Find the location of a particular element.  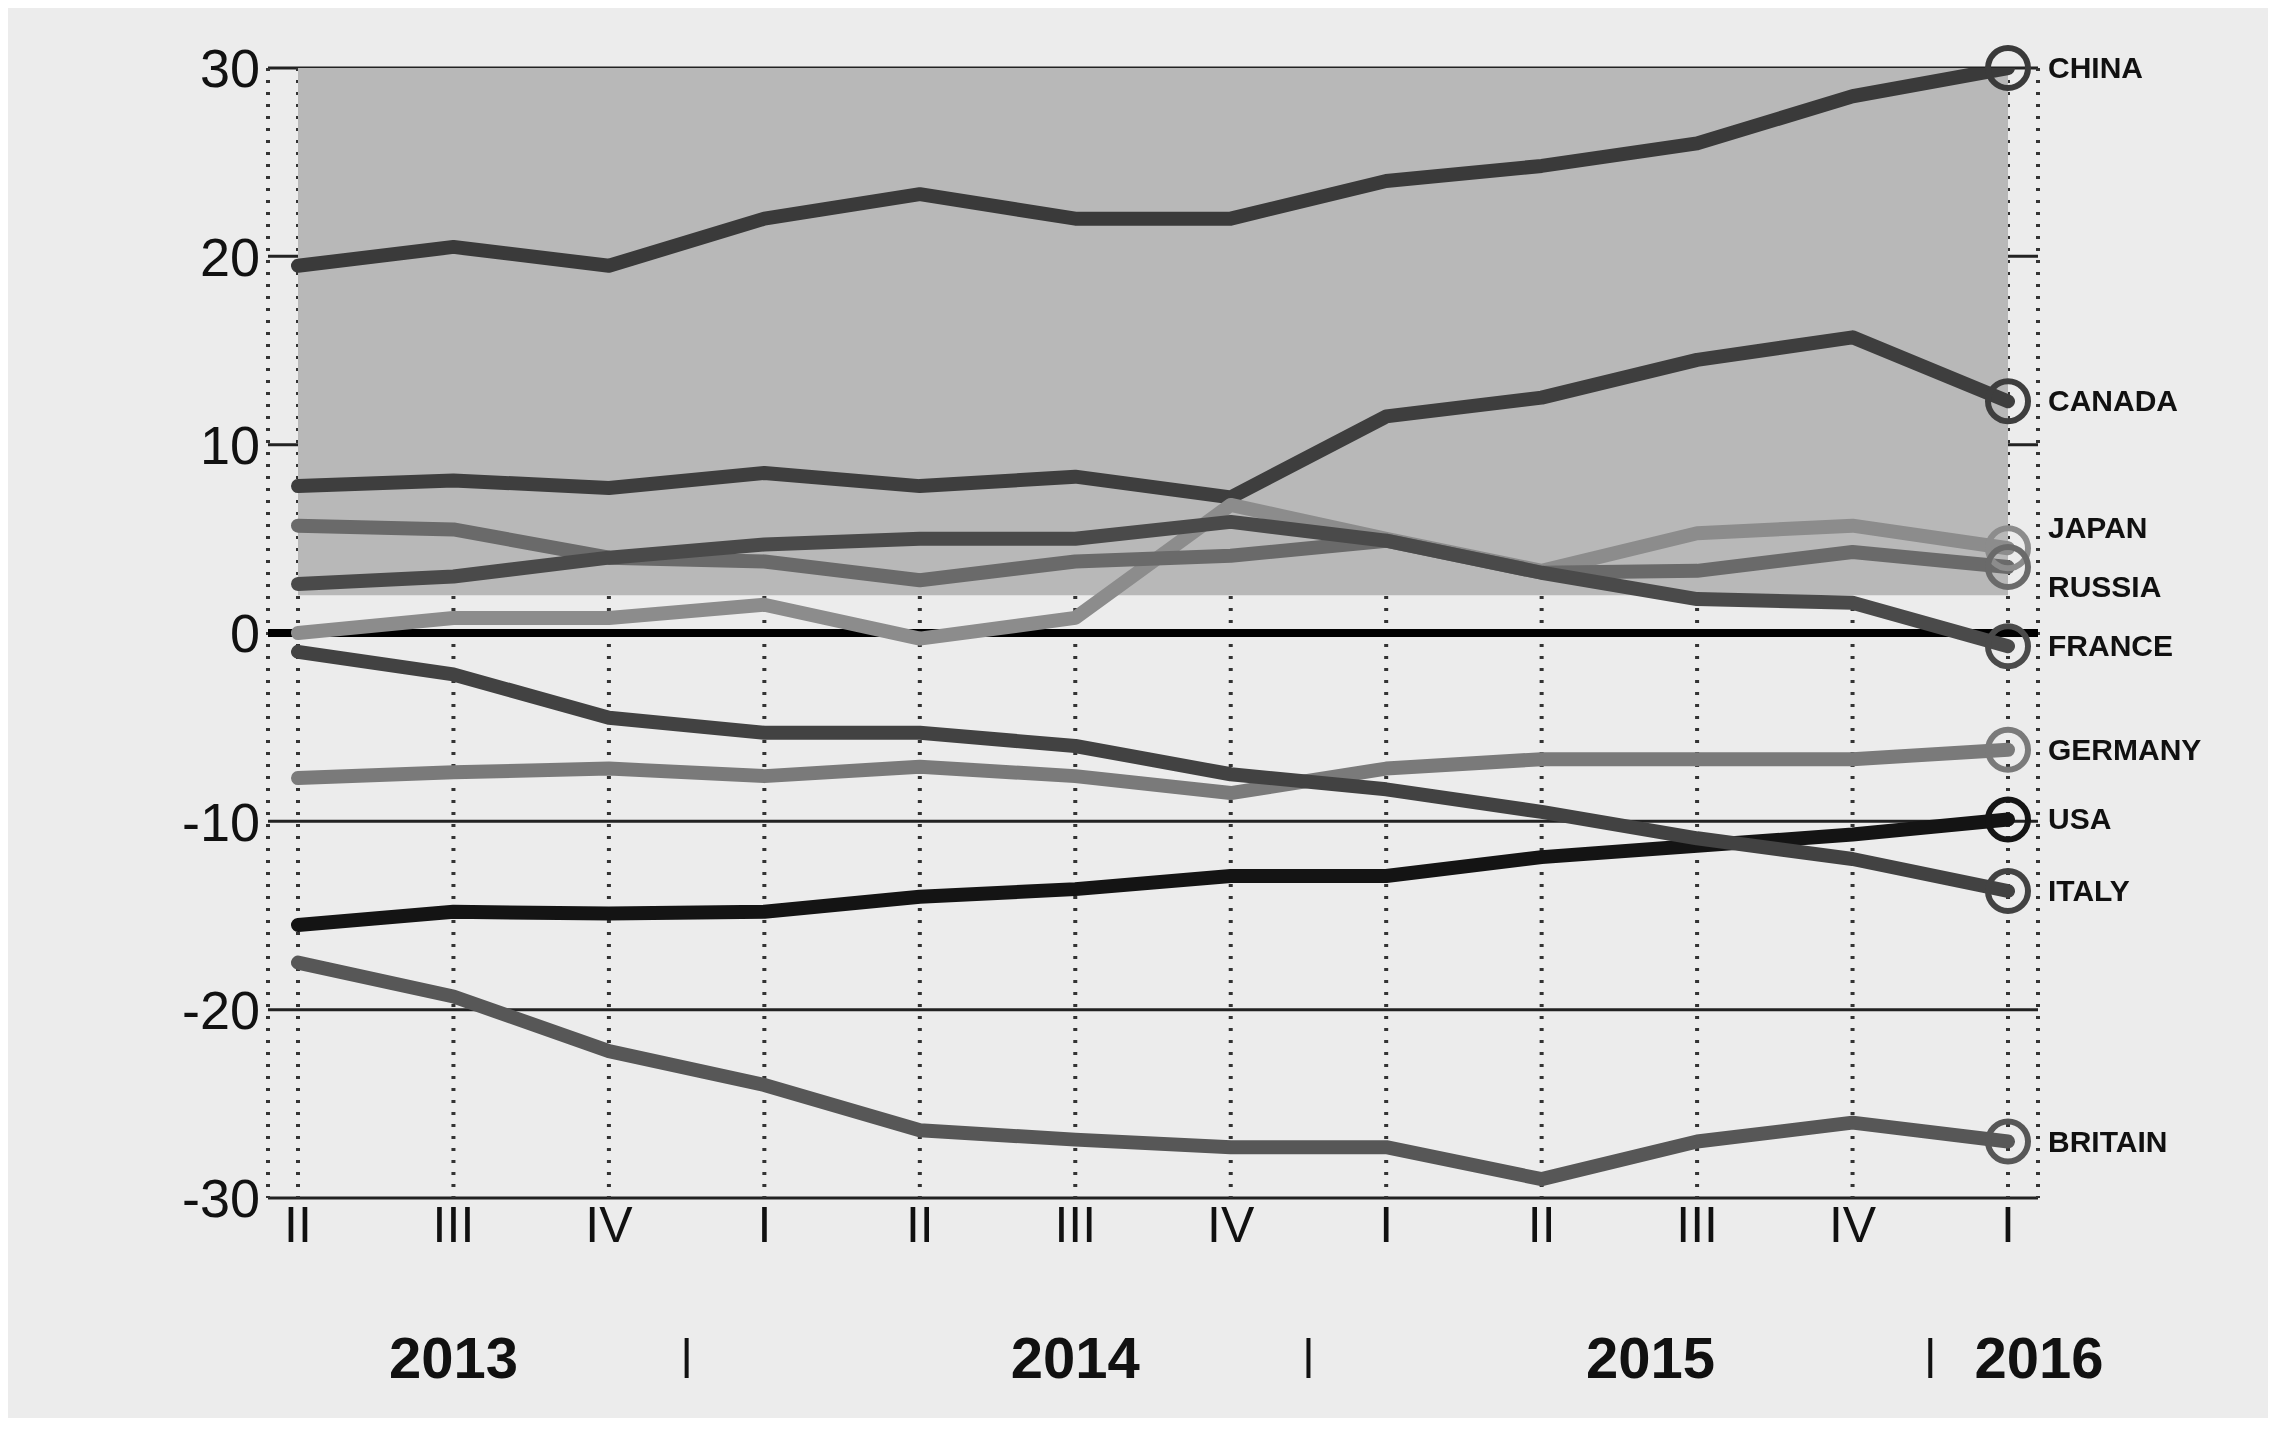

text: 2013 is located at coordinates (453, 1357).